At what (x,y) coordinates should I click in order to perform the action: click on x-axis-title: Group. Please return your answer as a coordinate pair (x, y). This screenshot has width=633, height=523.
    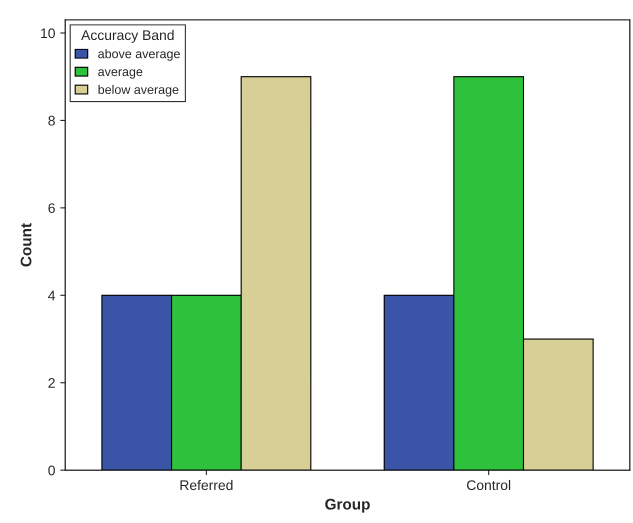
    Looking at the image, I should click on (347, 505).